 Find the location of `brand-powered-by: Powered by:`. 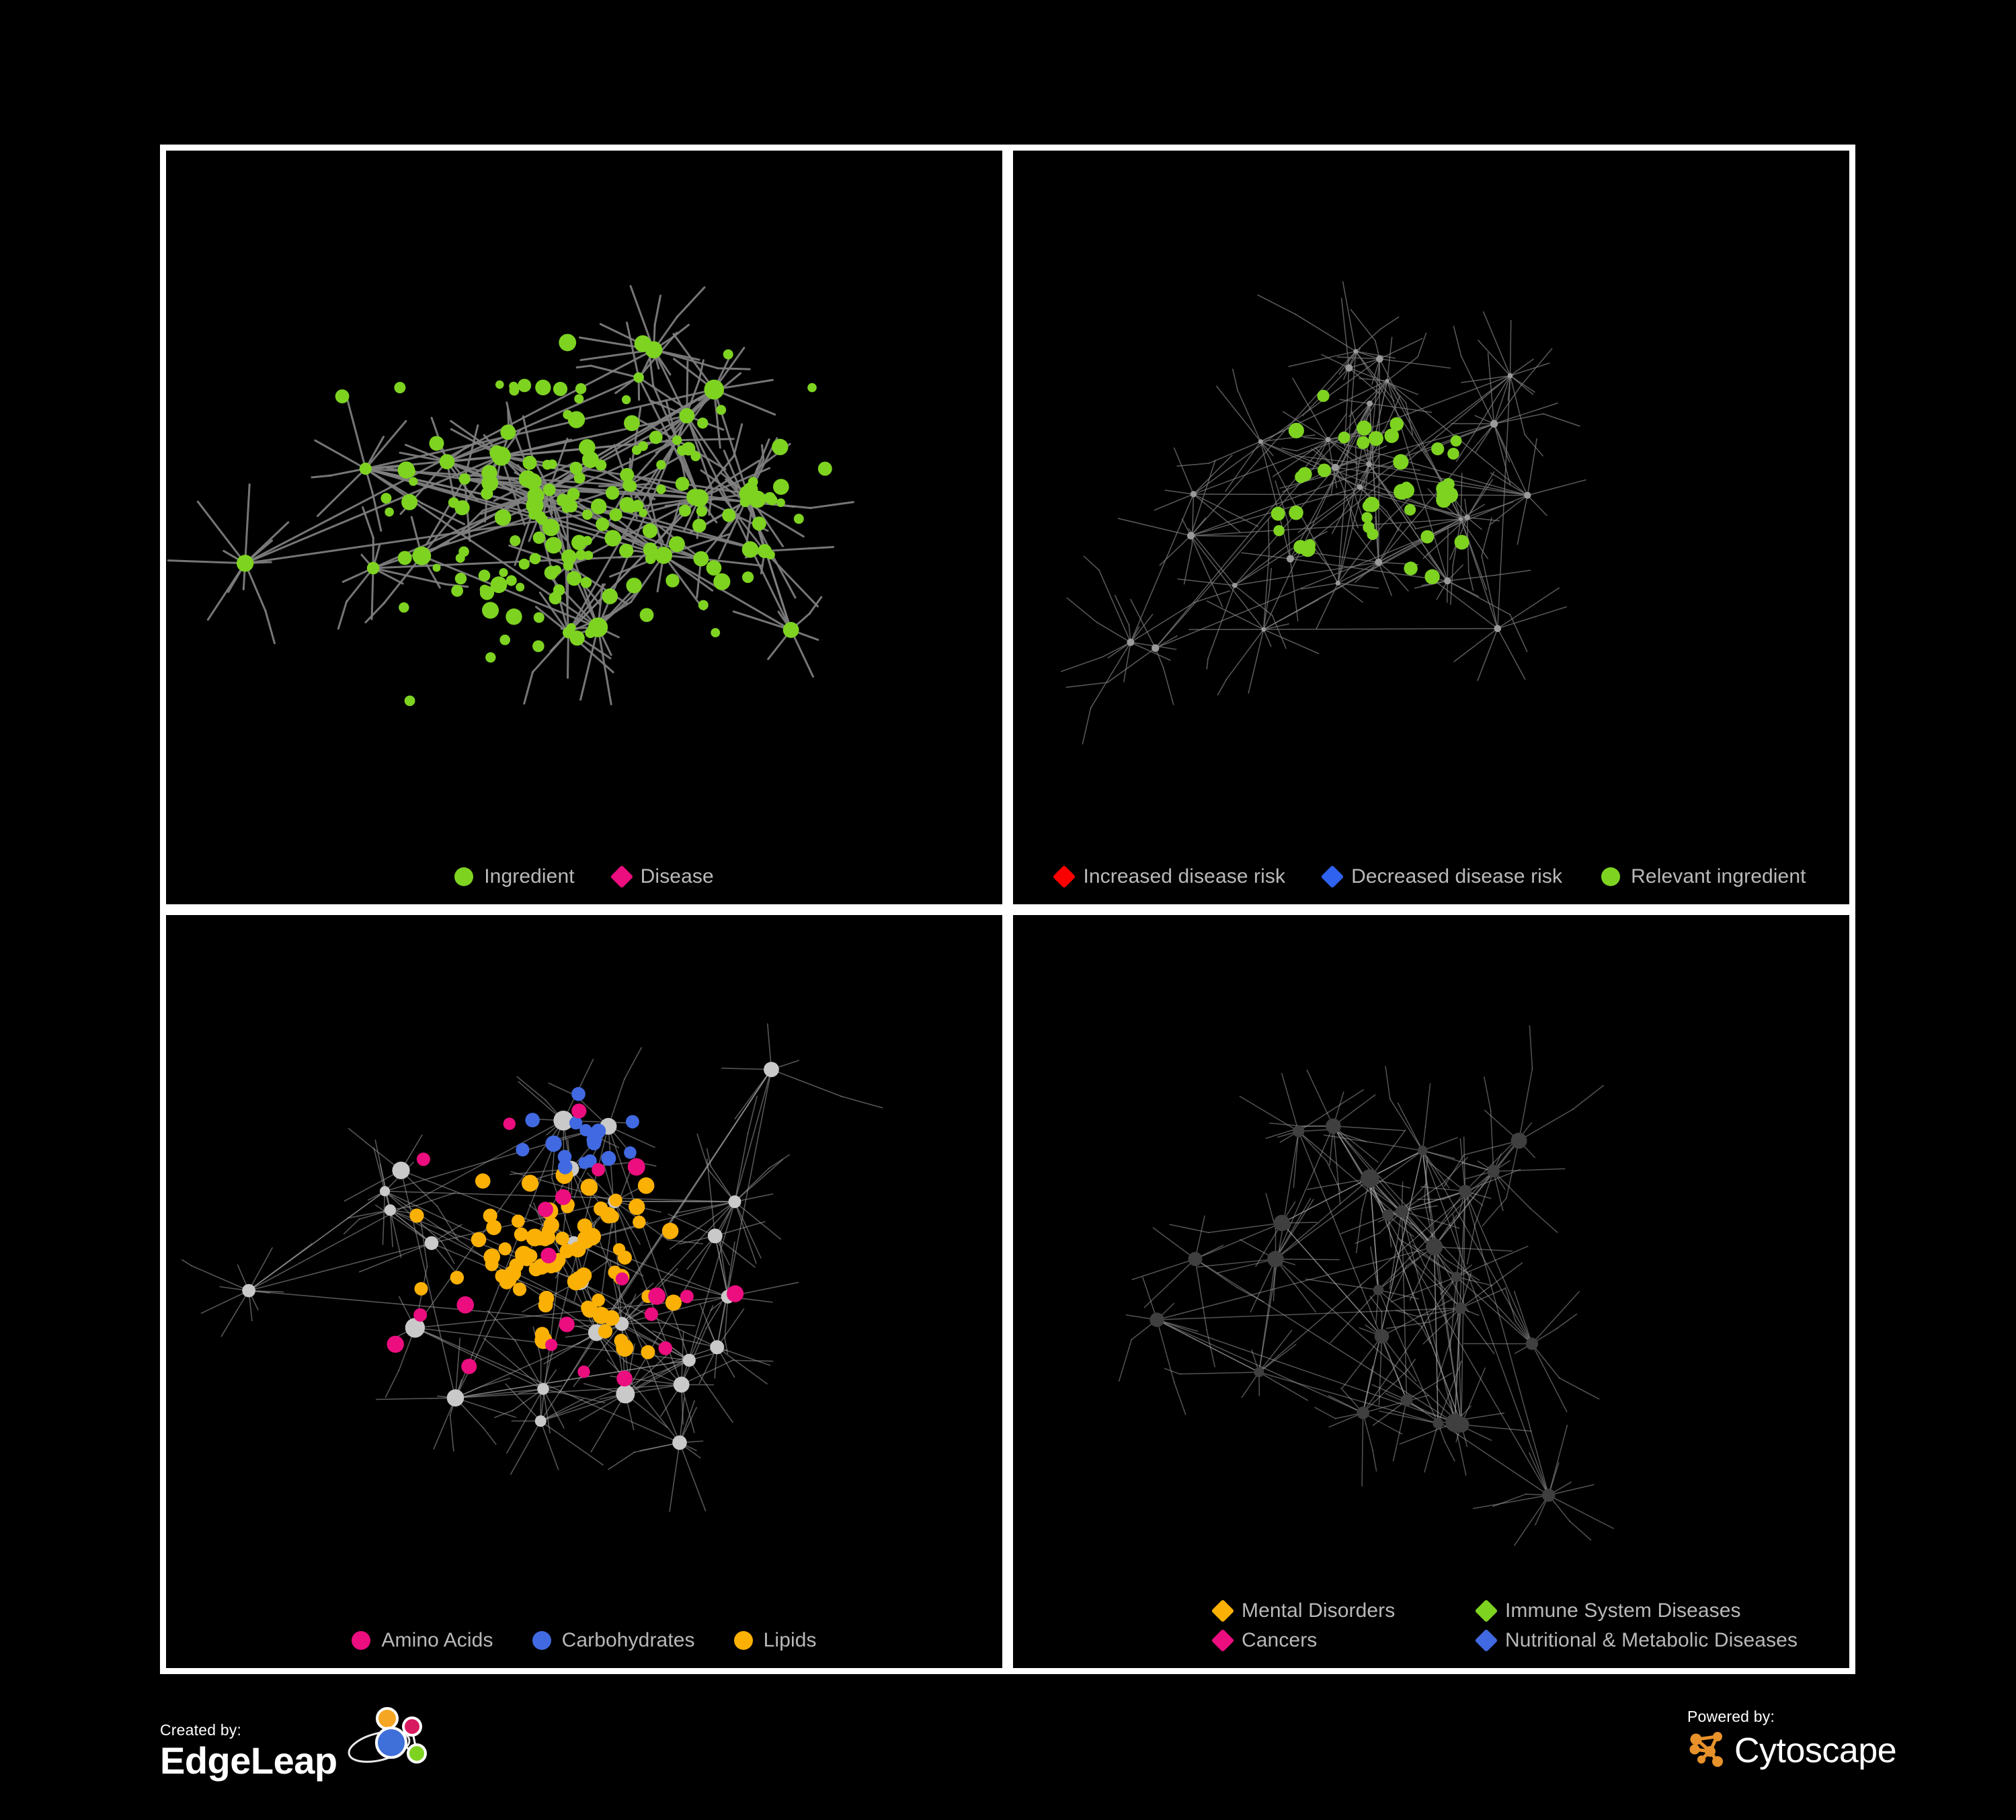

brand-powered-by: Powered by: is located at coordinates (1792, 1740).